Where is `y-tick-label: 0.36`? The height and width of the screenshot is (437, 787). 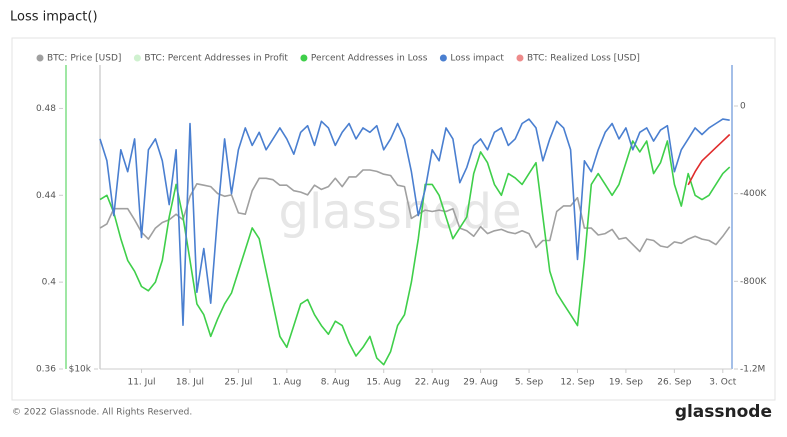
y-tick-label: 0.36 is located at coordinates (46, 370).